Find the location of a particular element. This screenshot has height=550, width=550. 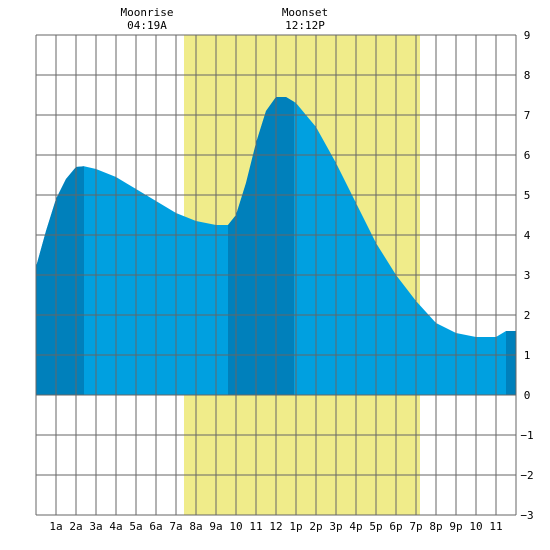

y-tick-label: 8 is located at coordinates (527, 75).